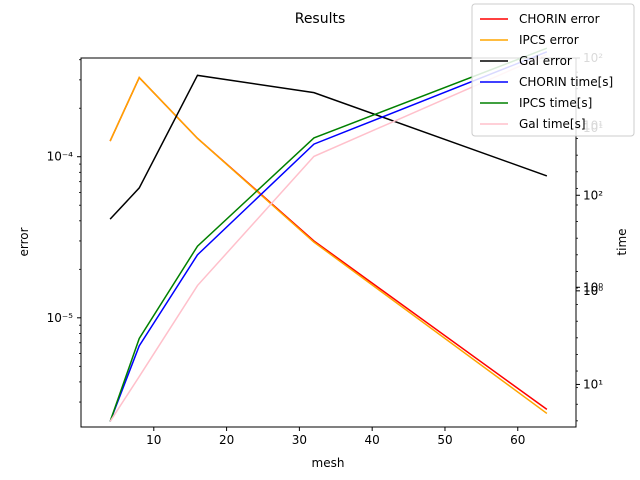  I want to click on x-tick-label: 20, so click(226, 440).